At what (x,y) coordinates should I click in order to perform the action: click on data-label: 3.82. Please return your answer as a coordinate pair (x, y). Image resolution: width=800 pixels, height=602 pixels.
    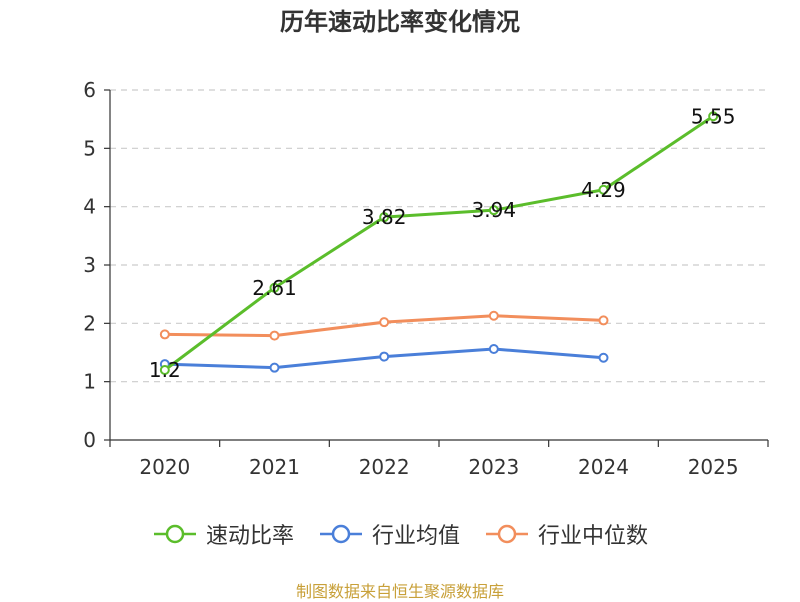
    Looking at the image, I should click on (384, 217).